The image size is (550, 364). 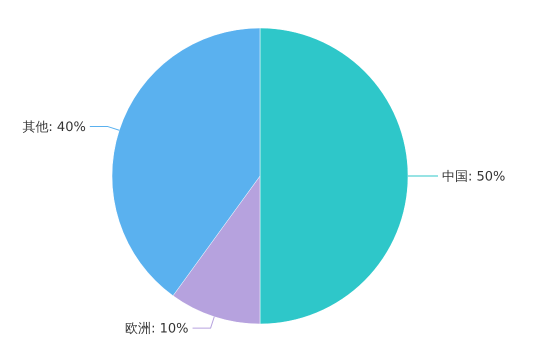 What do you see at coordinates (54, 128) in the screenshot?
I see `slice-label: 其他: 40%` at bounding box center [54, 128].